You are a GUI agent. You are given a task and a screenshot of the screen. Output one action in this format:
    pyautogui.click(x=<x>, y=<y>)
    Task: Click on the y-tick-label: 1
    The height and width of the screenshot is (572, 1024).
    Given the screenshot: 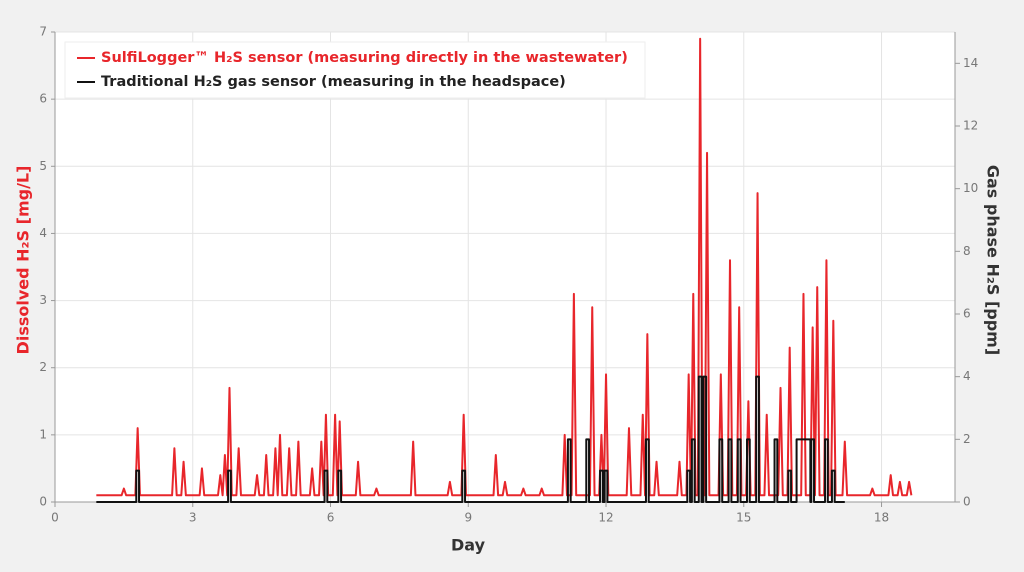 What is the action you would take?
    pyautogui.click(x=43, y=434)
    